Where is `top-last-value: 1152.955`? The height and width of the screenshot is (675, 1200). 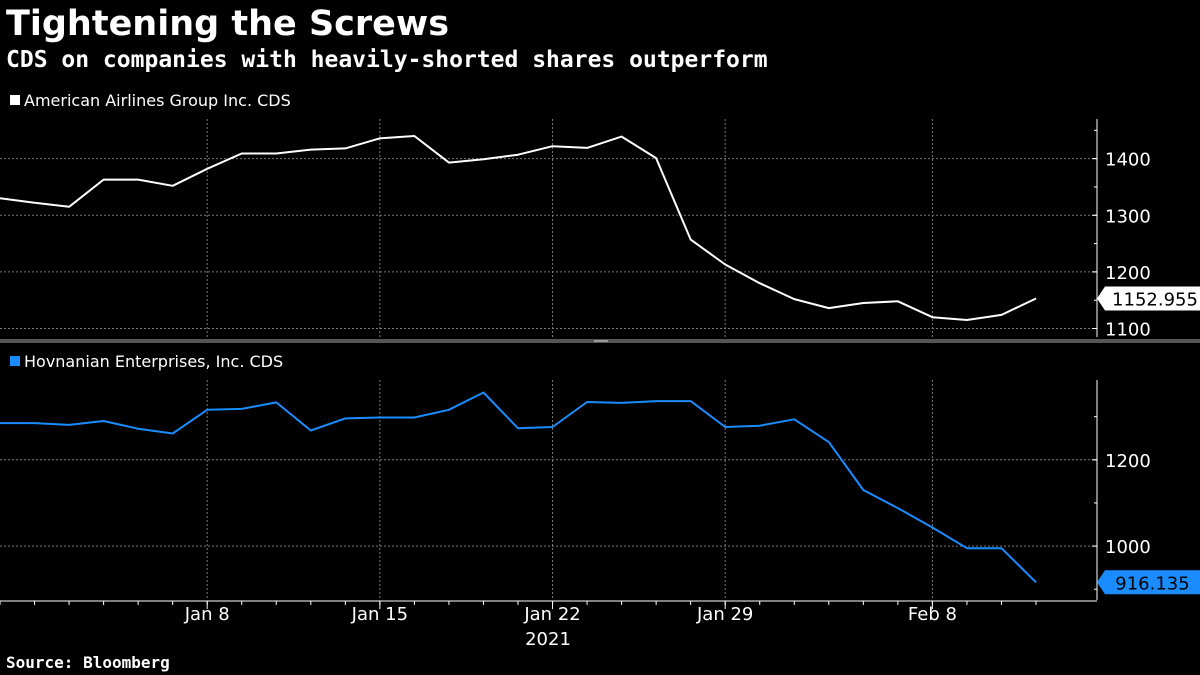
top-last-value: 1152.955 is located at coordinates (1148, 298).